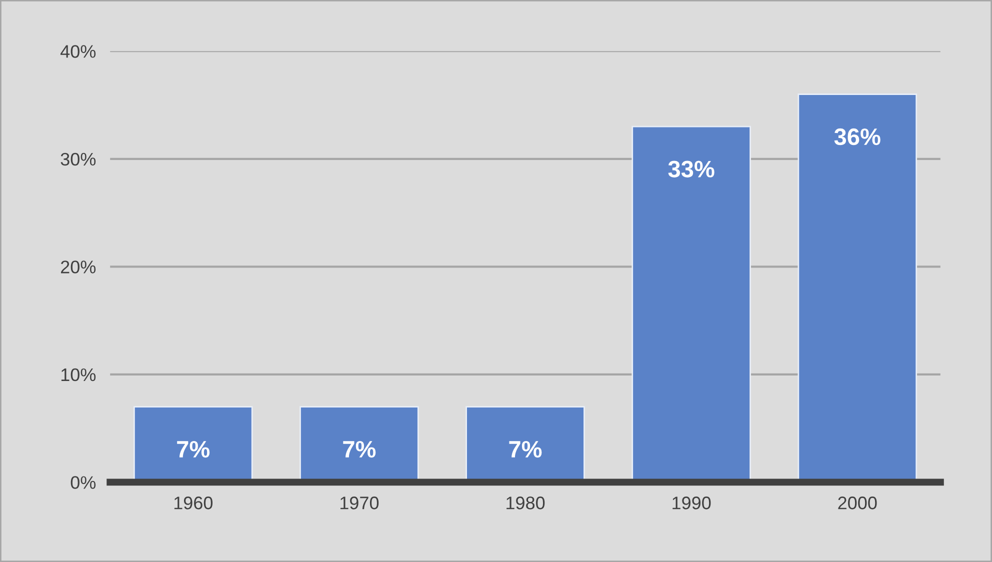 This screenshot has height=562, width=992. I want to click on x-tick-label: 1960, so click(193, 503).